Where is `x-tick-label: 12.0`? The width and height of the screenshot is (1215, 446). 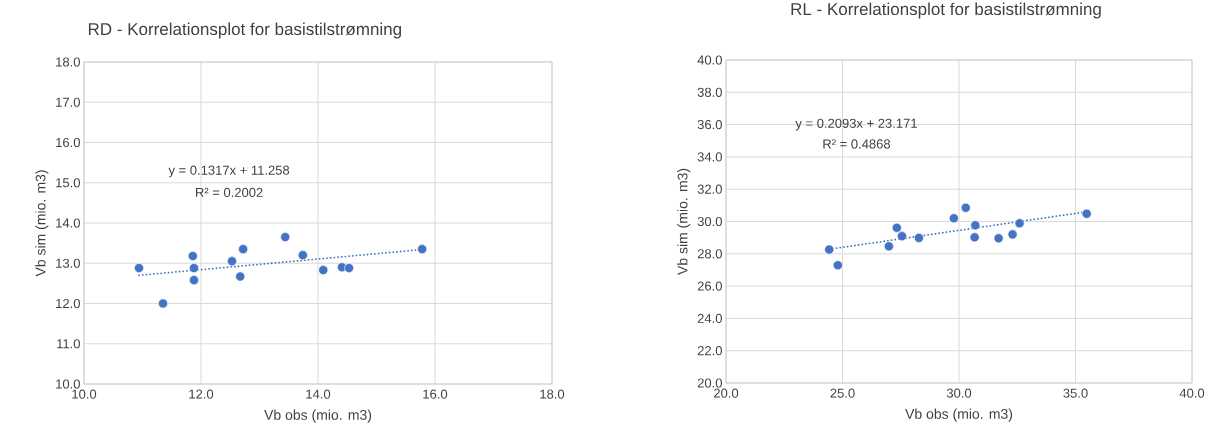
x-tick-label: 12.0 is located at coordinates (201, 394).